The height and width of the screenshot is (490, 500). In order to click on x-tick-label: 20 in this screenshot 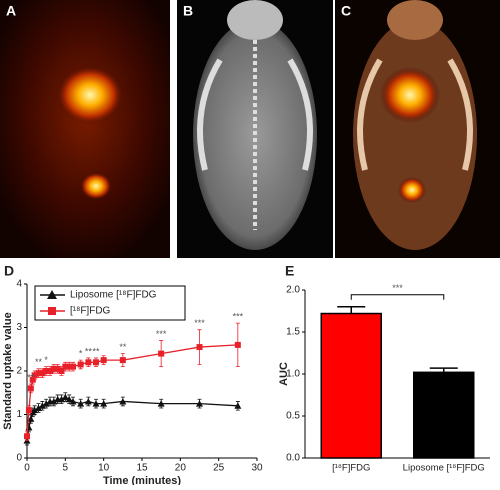, I will do `click(181, 468)`.